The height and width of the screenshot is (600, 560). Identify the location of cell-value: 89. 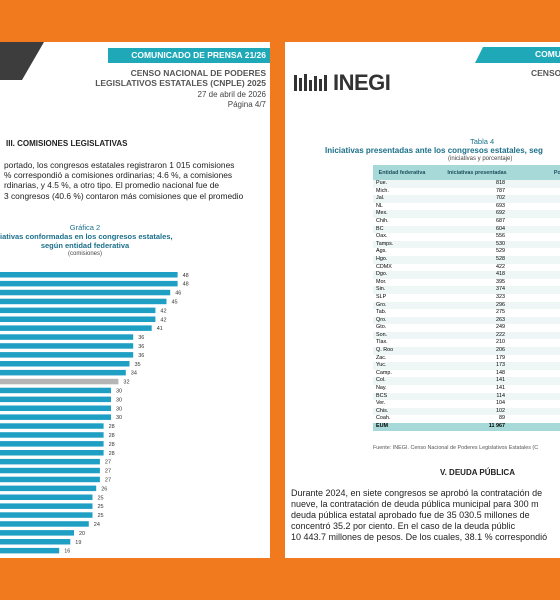
(502, 418).